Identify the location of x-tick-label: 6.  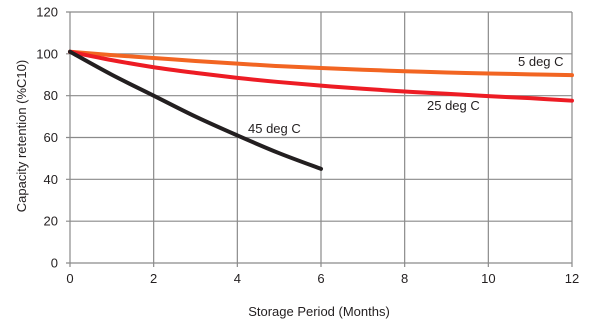
(320, 278).